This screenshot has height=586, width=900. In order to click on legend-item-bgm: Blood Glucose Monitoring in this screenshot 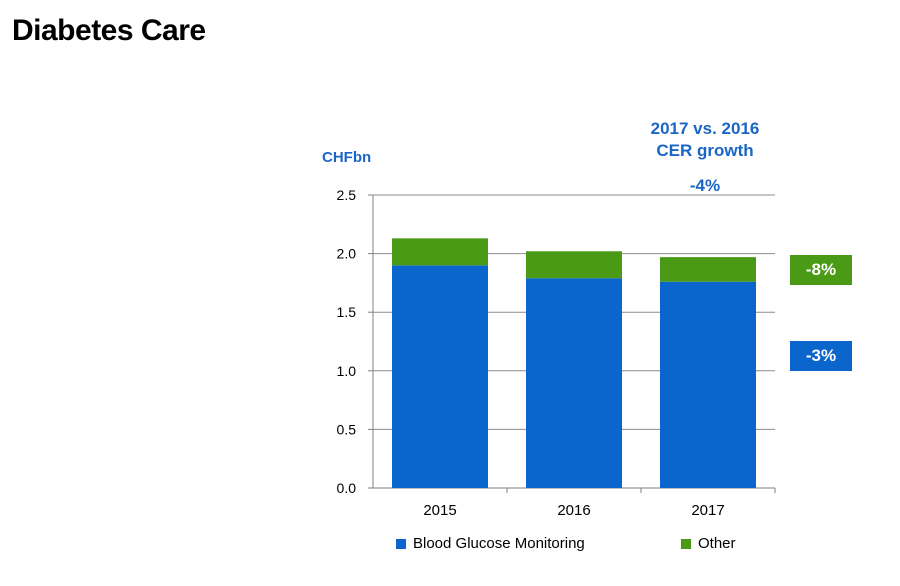, I will do `click(490, 543)`.